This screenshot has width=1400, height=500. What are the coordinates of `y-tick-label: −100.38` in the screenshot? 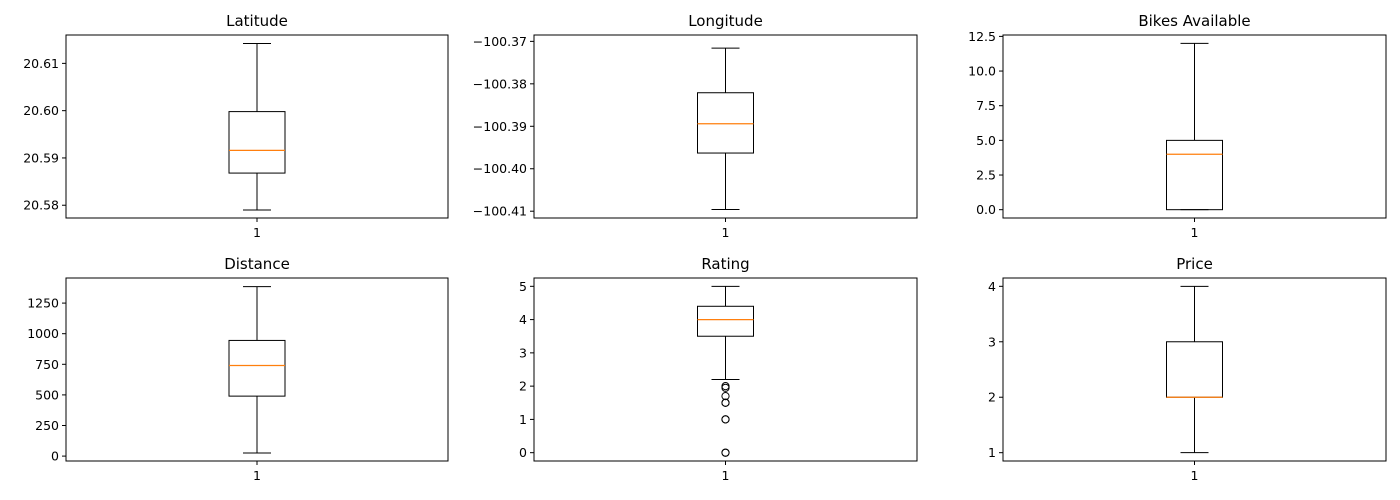 It's located at (500, 83).